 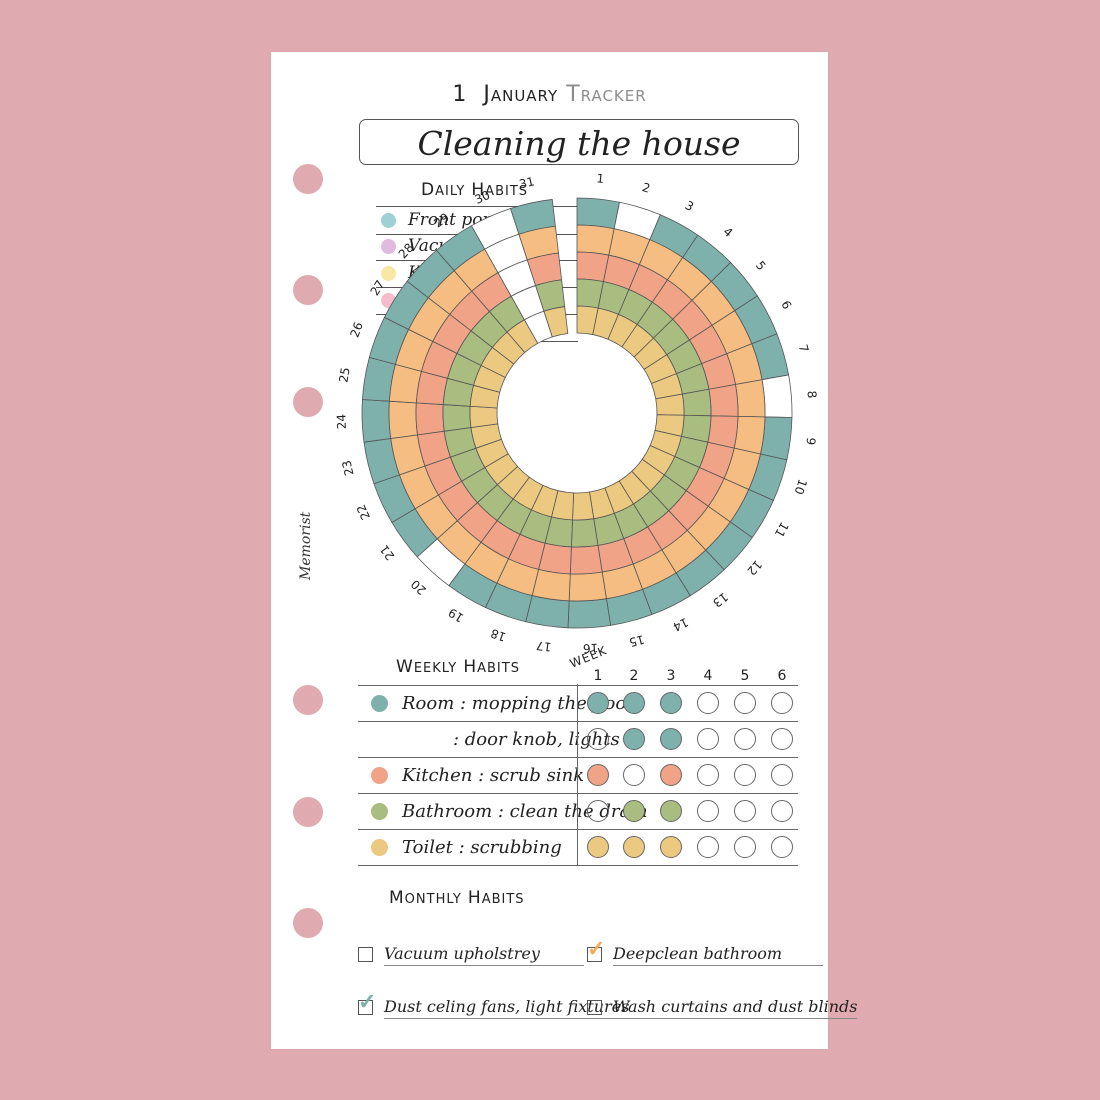 What do you see at coordinates (591, 648) in the screenshot?
I see `day-number-label: 16` at bounding box center [591, 648].